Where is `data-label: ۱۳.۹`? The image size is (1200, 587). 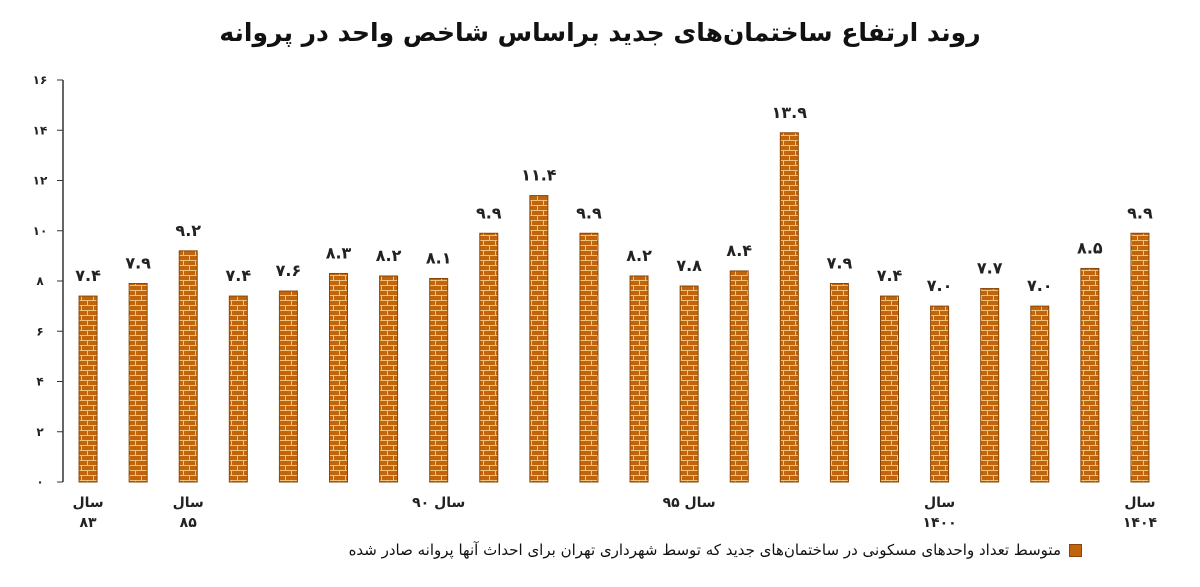
data-label: ۱۳.۹ is located at coordinates (790, 112).